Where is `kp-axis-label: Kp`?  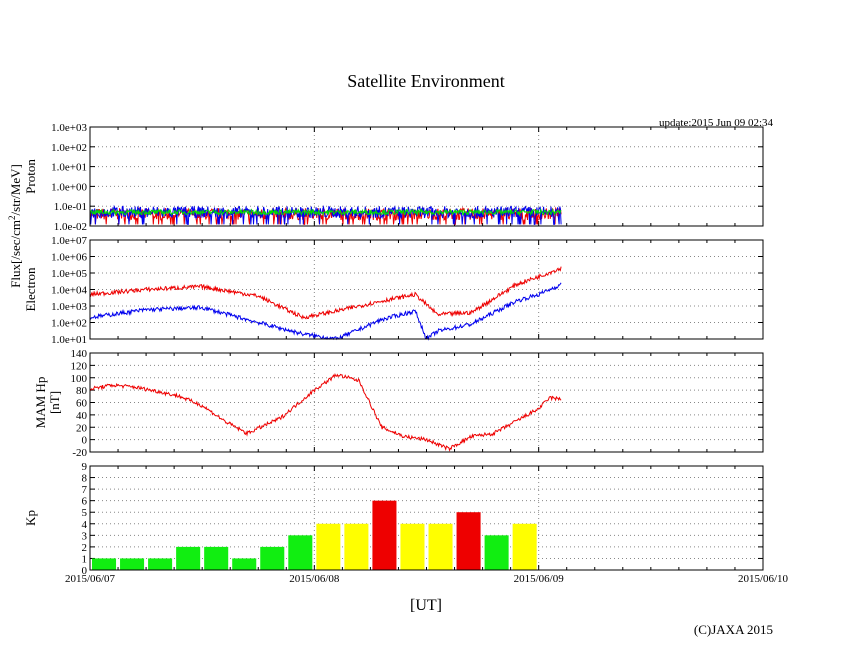
kp-axis-label: Kp is located at coordinates (30, 518).